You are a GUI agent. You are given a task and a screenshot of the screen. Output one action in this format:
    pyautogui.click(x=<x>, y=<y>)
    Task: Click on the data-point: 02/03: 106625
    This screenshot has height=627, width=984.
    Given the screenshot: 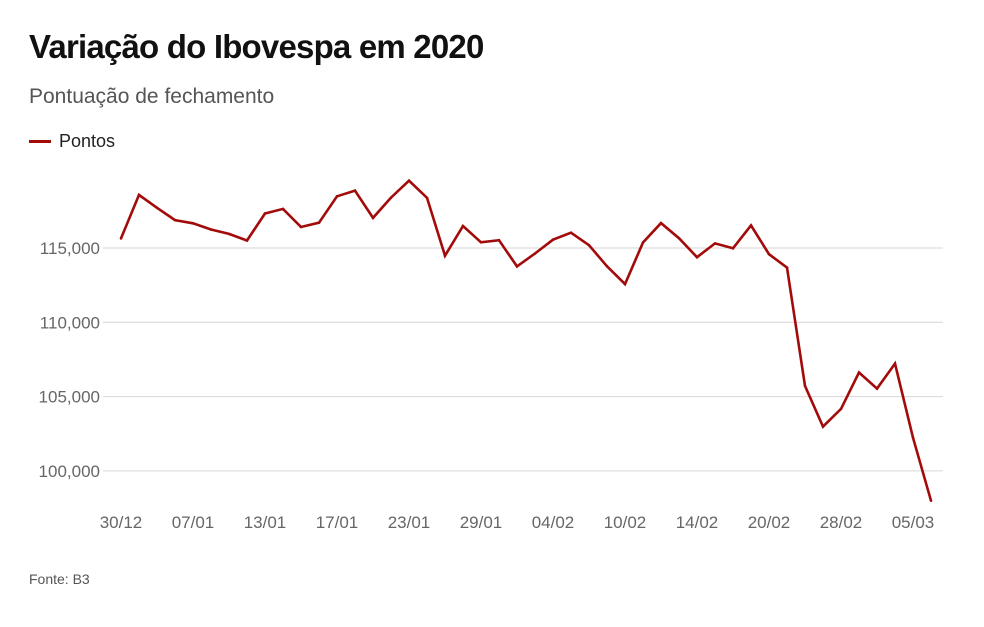 What is the action you would take?
    pyautogui.click(x=859, y=372)
    